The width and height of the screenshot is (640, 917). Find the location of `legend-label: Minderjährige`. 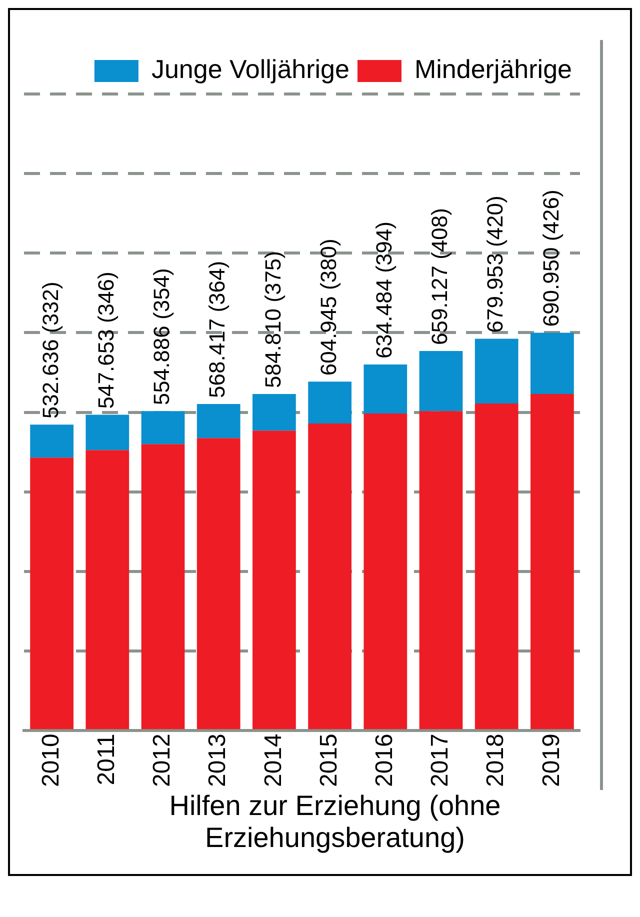

legend-label: Minderjährige is located at coordinates (493, 69).